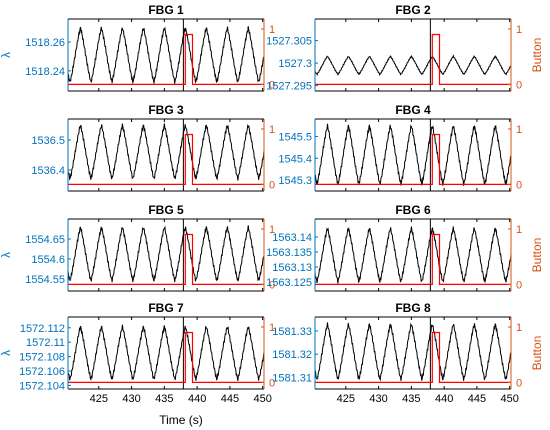  What do you see at coordinates (42, 329) in the screenshot?
I see `left-tick-label: 1572.112` at bounding box center [42, 329].